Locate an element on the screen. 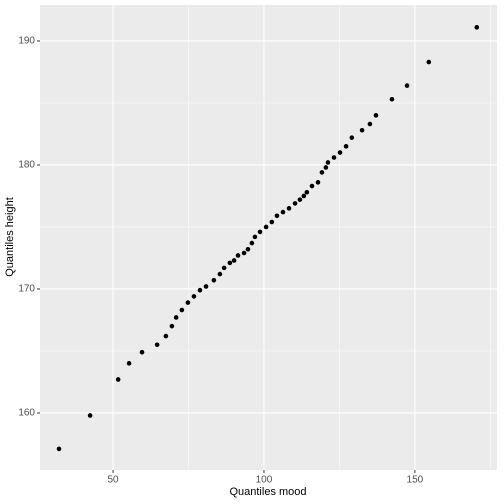  y-tick-label: 180 is located at coordinates (26, 165).